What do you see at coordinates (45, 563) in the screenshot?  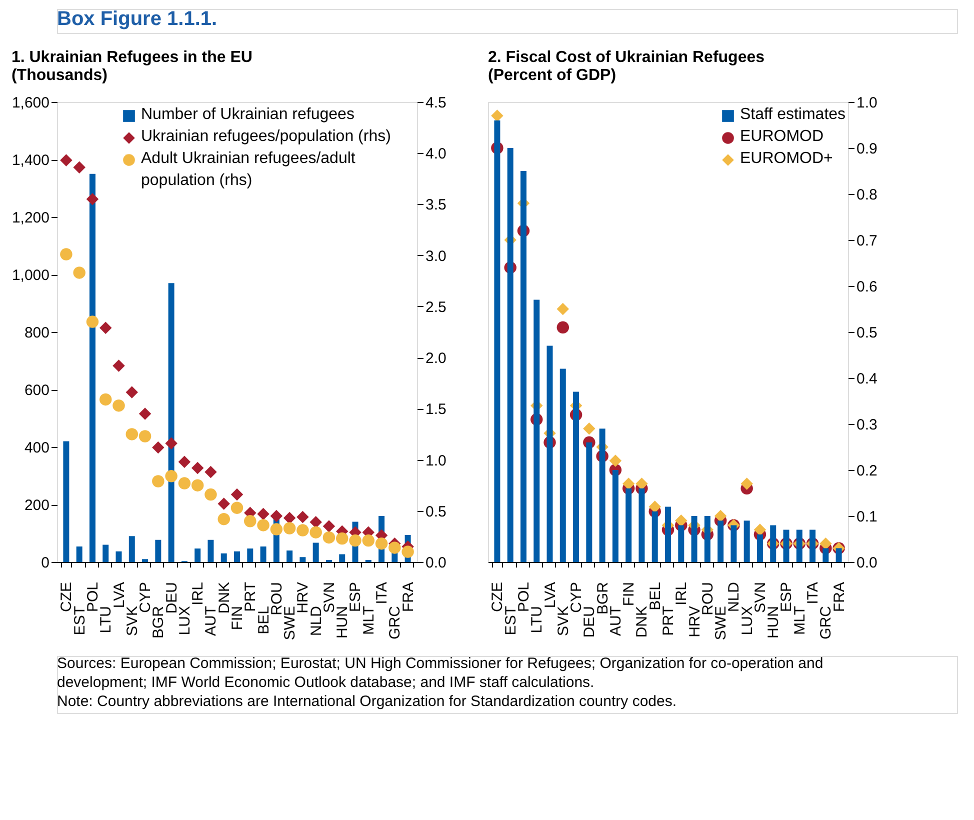 I see `y-tick-label: 0` at bounding box center [45, 563].